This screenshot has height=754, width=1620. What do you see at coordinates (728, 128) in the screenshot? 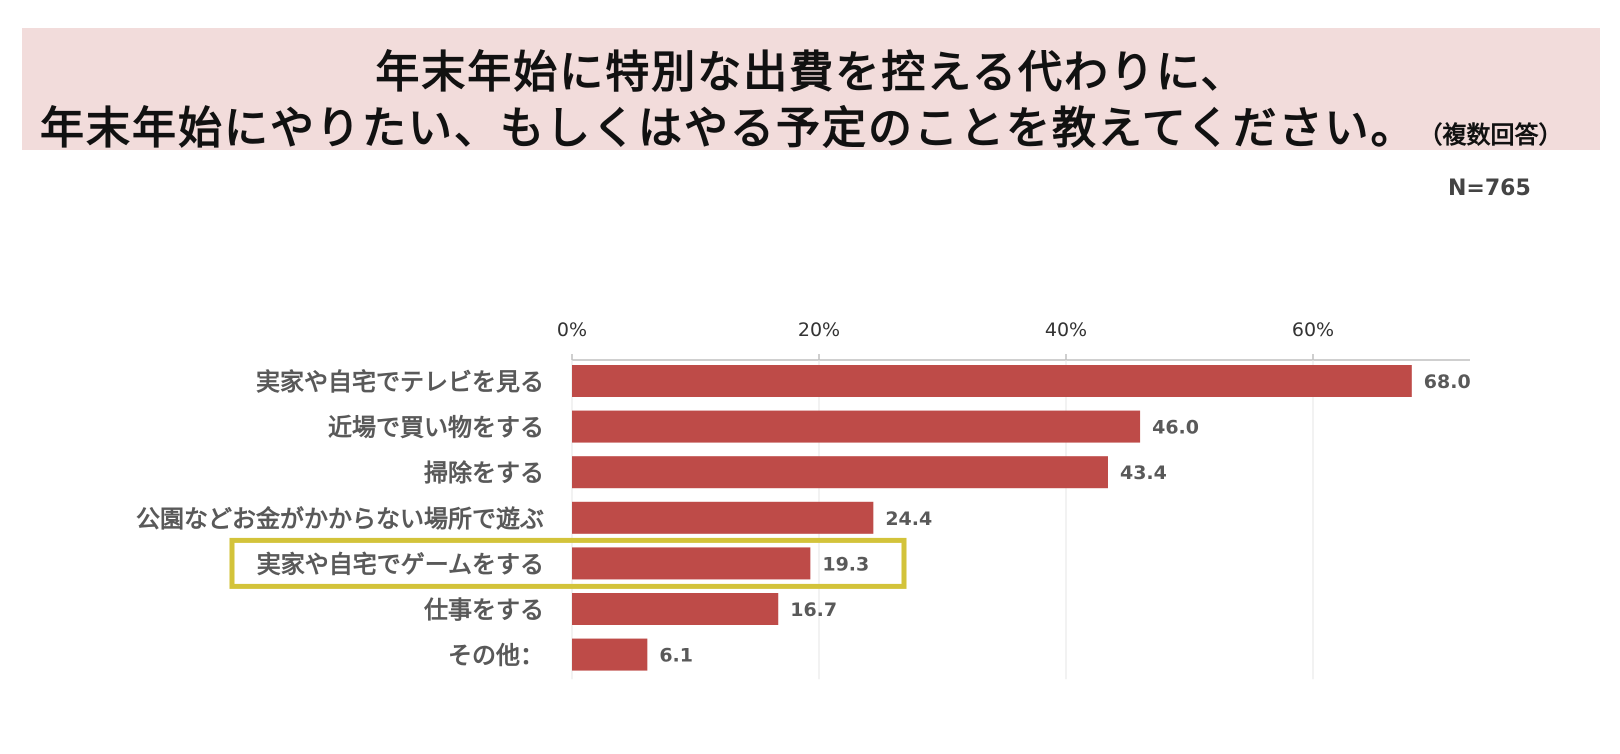
I see `chart-title-line2-text: 年末年始にやりたい、もしくはやる予定のことを教えてください。` at bounding box center [728, 128].